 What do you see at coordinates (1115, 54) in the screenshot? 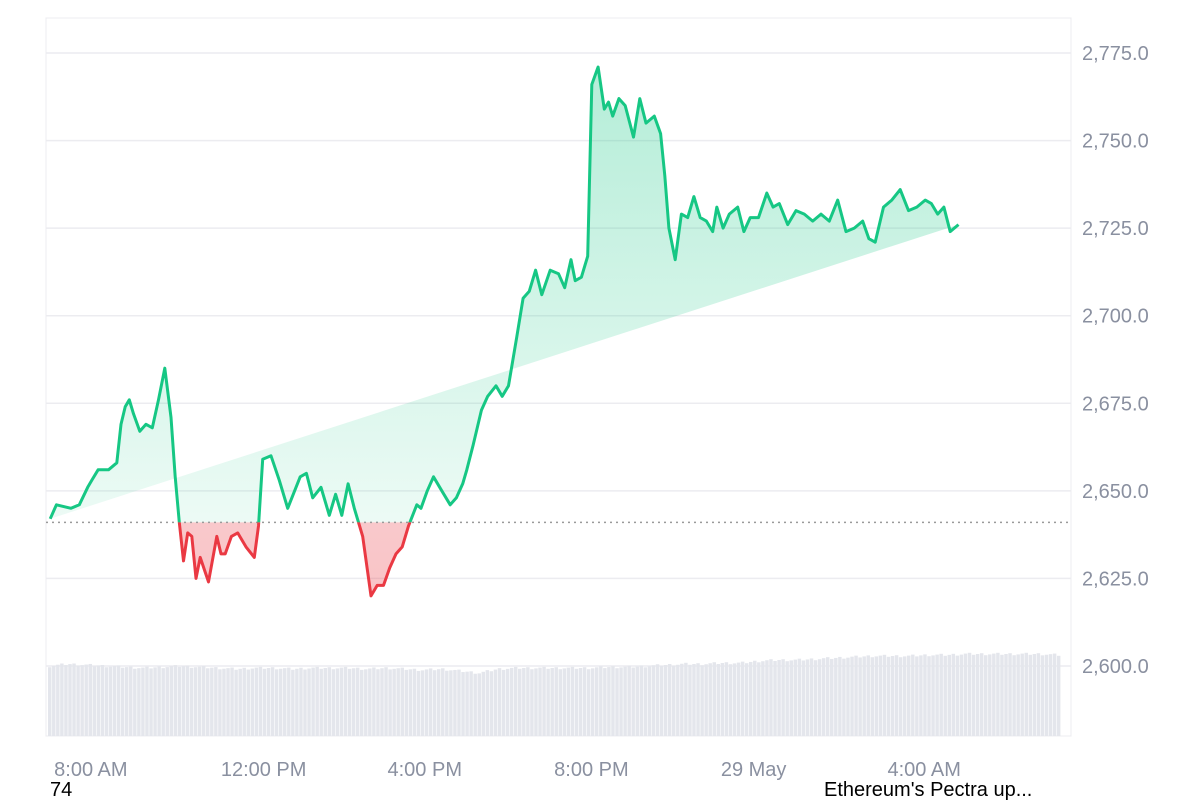
I see `y-tick-label: 2,775.0` at bounding box center [1115, 54].